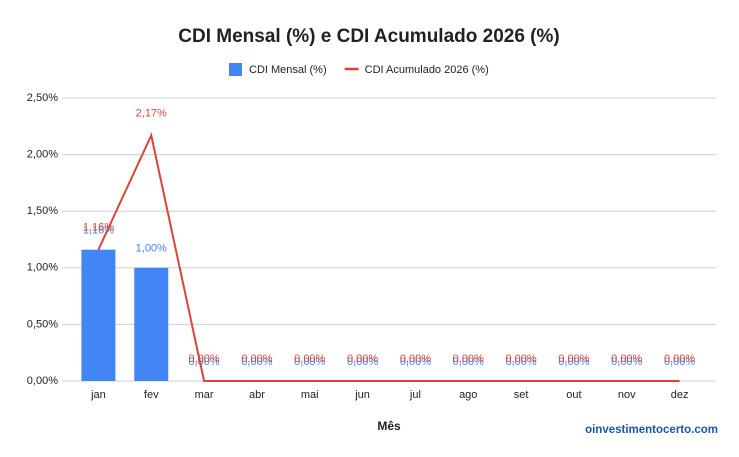 The image size is (739, 457). I want to click on legend-swatch, so click(235, 69).